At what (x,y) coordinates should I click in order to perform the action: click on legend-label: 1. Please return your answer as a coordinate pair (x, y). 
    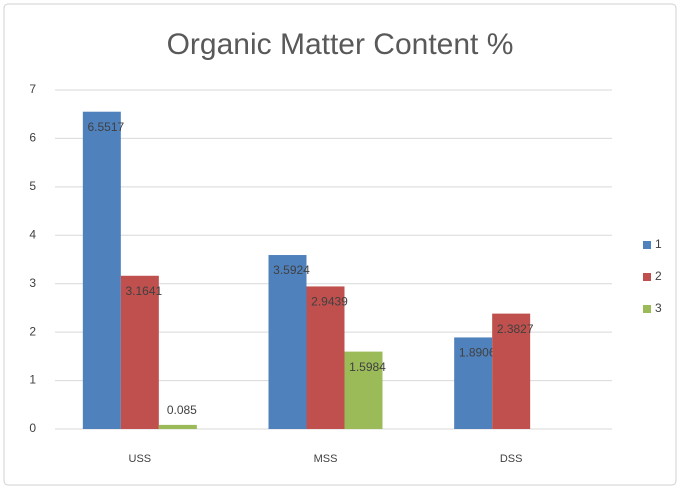
    Looking at the image, I should click on (658, 244).